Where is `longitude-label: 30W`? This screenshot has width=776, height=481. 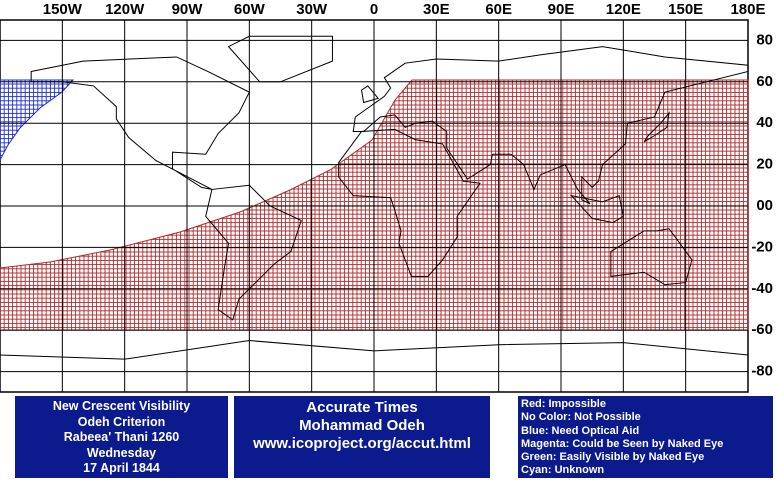 longitude-label: 30W is located at coordinates (312, 9).